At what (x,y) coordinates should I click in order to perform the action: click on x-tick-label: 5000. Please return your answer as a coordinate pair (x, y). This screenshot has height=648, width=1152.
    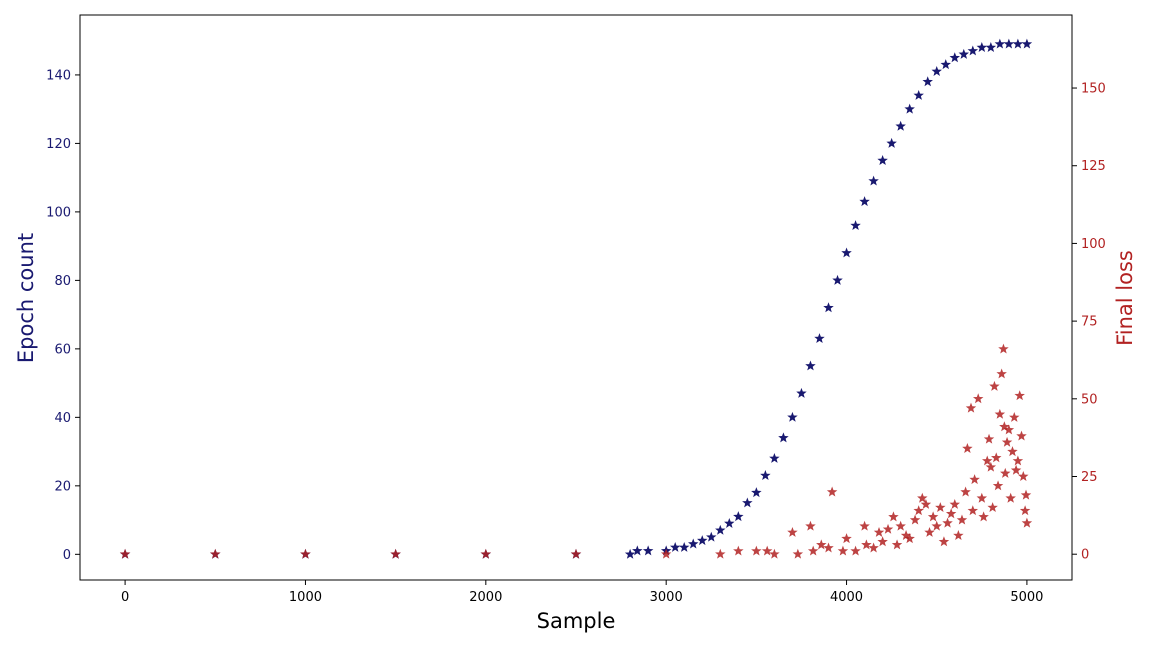
    Looking at the image, I should click on (1026, 597).